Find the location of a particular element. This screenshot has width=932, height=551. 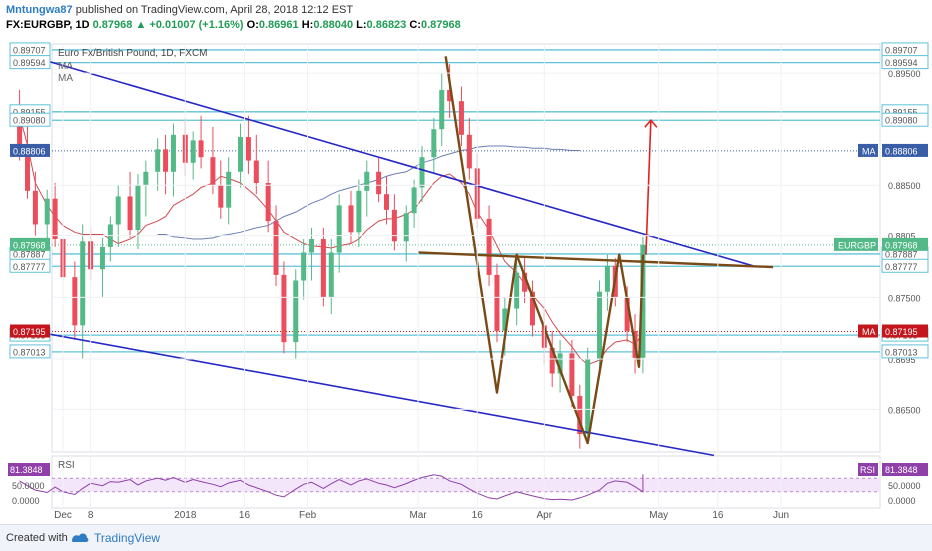

left-level-label: 0.87887 is located at coordinates (29, 254).